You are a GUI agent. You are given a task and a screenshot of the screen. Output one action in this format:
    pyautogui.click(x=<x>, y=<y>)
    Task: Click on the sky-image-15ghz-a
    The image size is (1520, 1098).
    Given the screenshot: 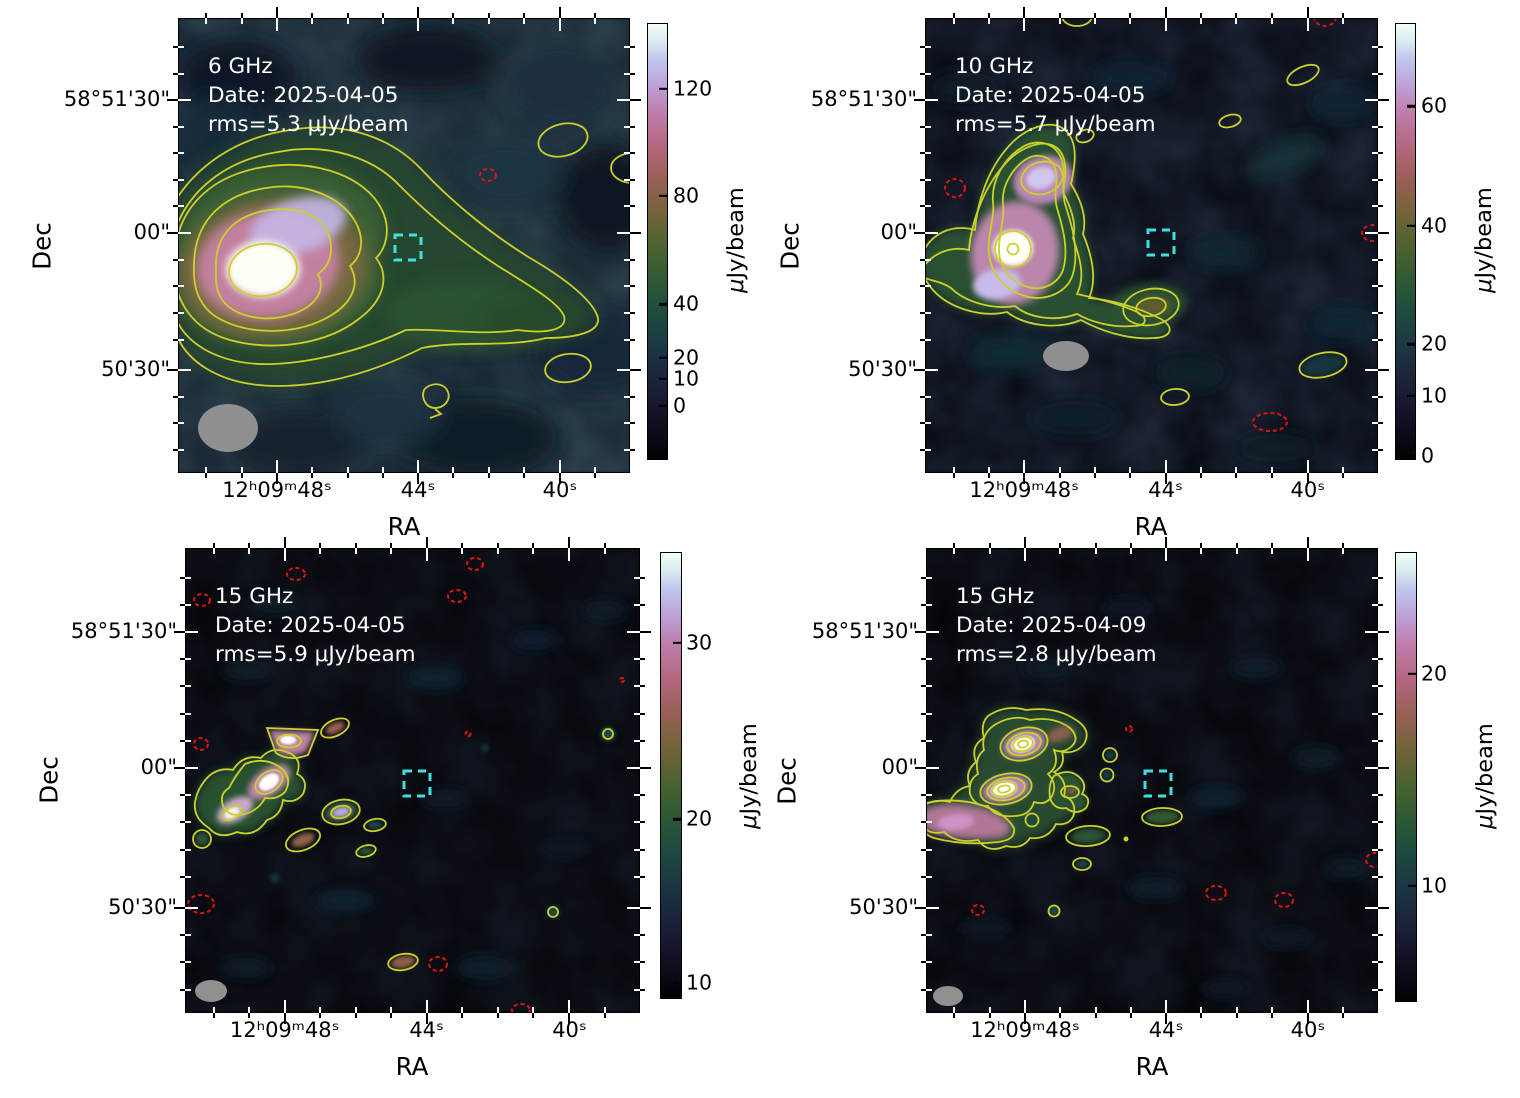 What is the action you would take?
    pyautogui.click(x=412, y=780)
    